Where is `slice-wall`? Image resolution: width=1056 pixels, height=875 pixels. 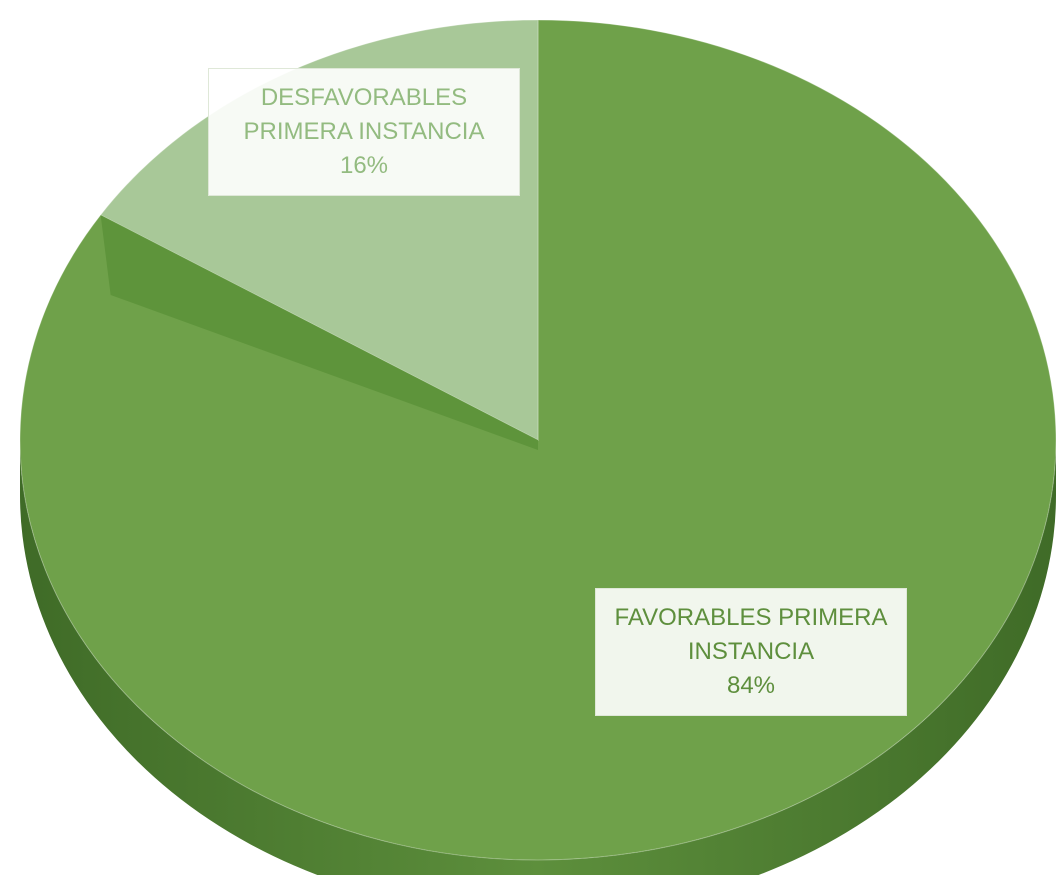 slice-wall is located at coordinates (319, 332).